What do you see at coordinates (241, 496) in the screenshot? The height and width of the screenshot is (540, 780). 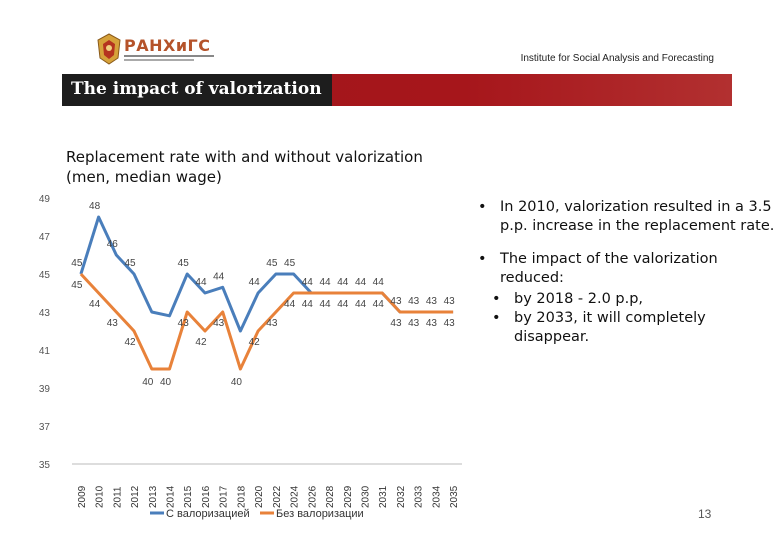 I see `x-tick-label: 2018` at bounding box center [241, 496].